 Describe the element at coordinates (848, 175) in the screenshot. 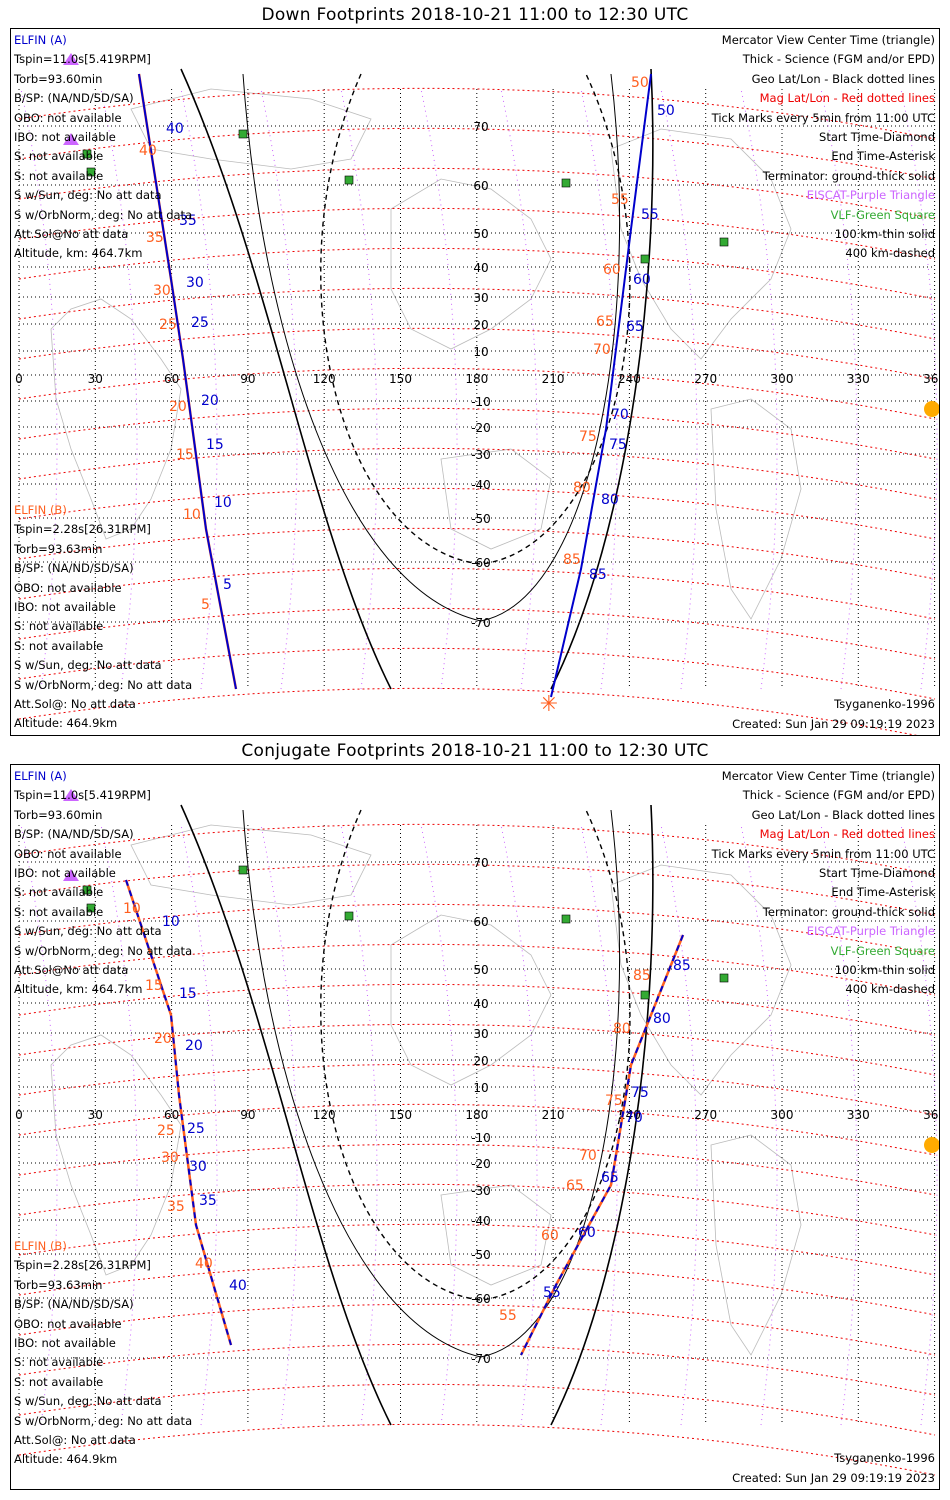

I see `legend-item: Terminator: ground-thick solid` at that location.